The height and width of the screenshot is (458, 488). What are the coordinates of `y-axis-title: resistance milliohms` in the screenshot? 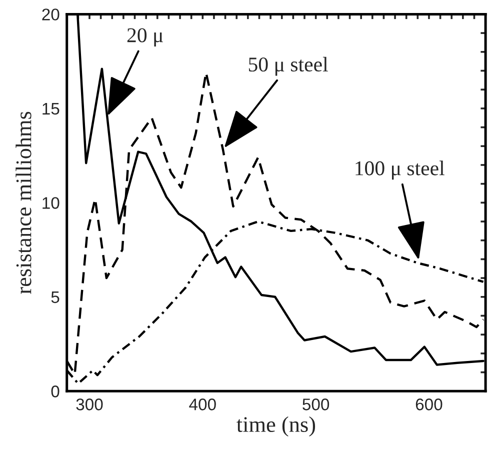 It's located at (24, 203).